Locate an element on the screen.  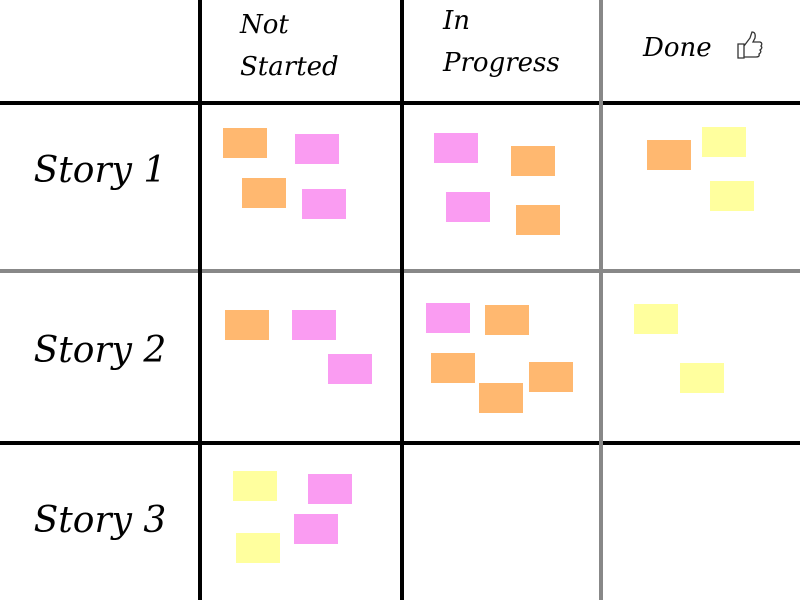
column-header: Done is located at coordinates (677, 48).